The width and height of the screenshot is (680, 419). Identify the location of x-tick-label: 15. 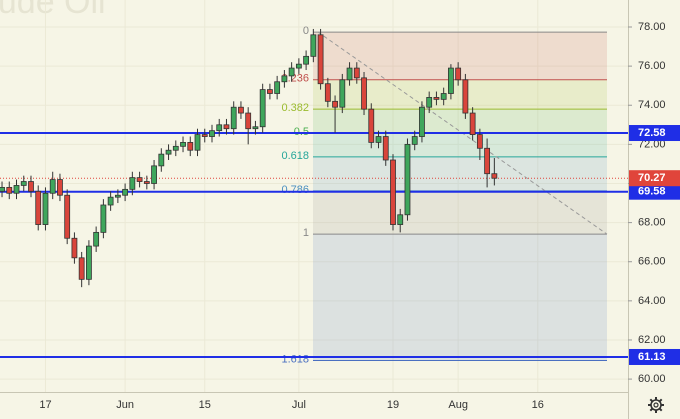
(205, 405).